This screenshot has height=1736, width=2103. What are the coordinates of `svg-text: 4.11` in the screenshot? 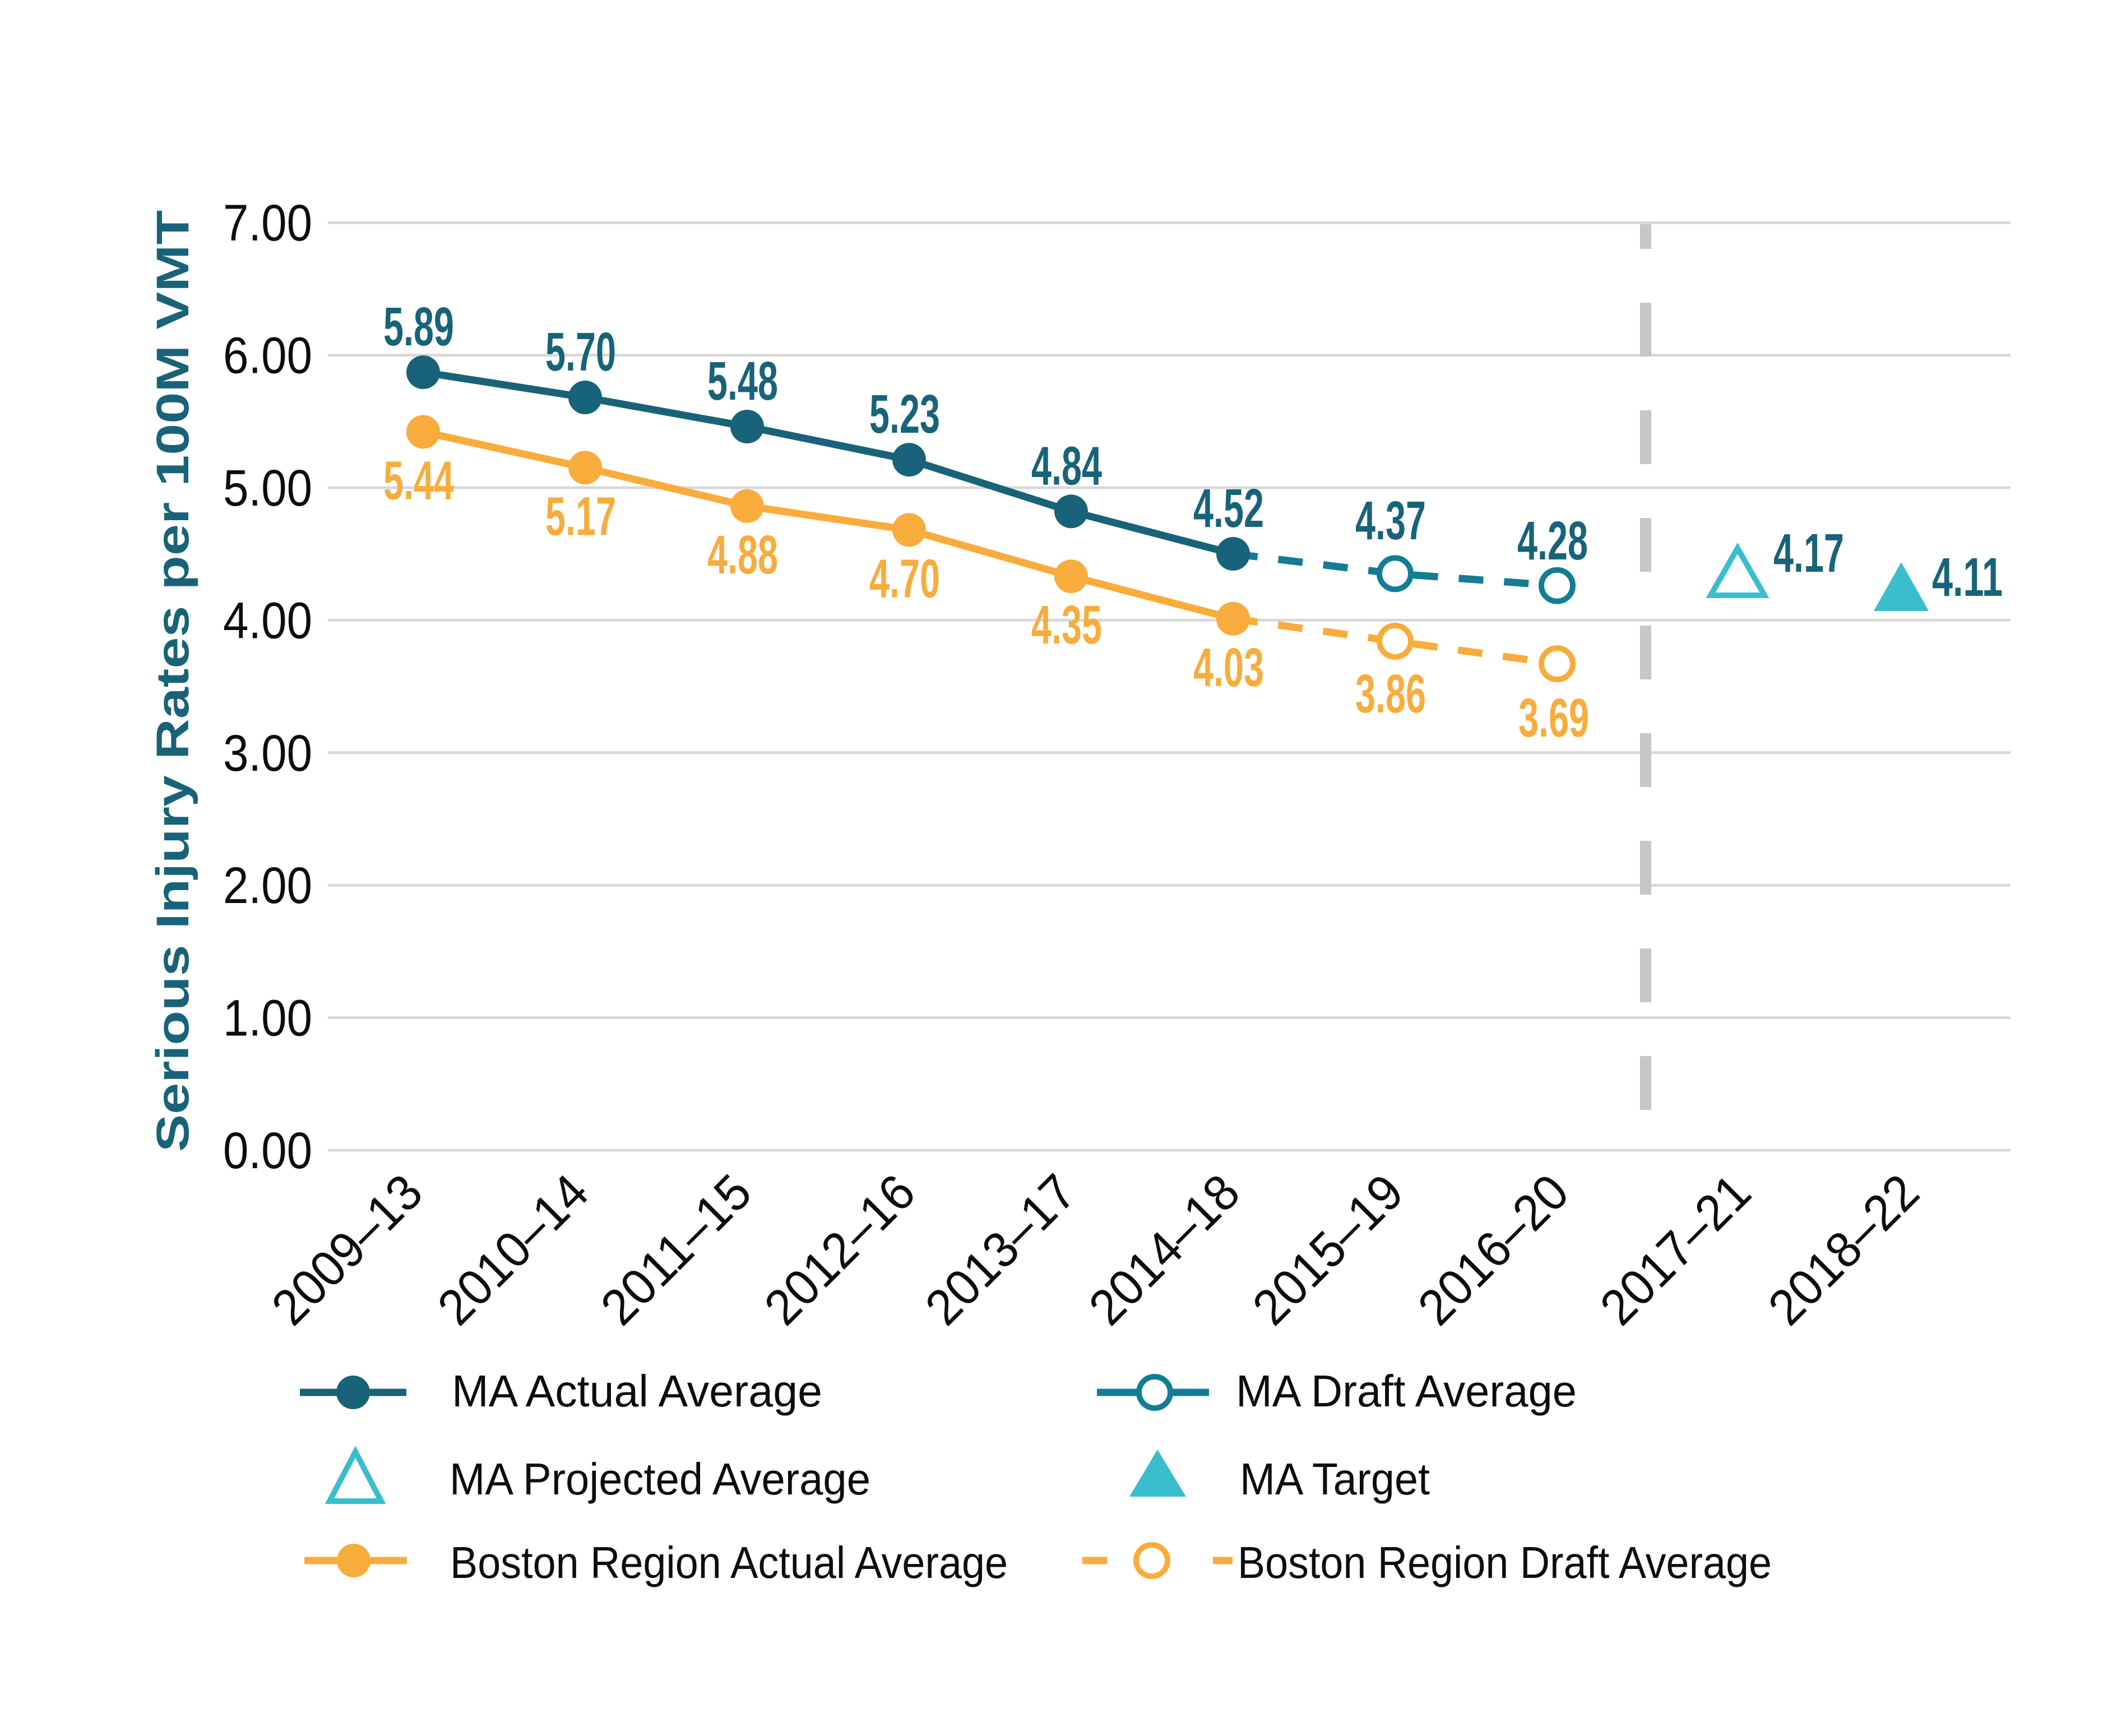 It's located at (1967, 577).